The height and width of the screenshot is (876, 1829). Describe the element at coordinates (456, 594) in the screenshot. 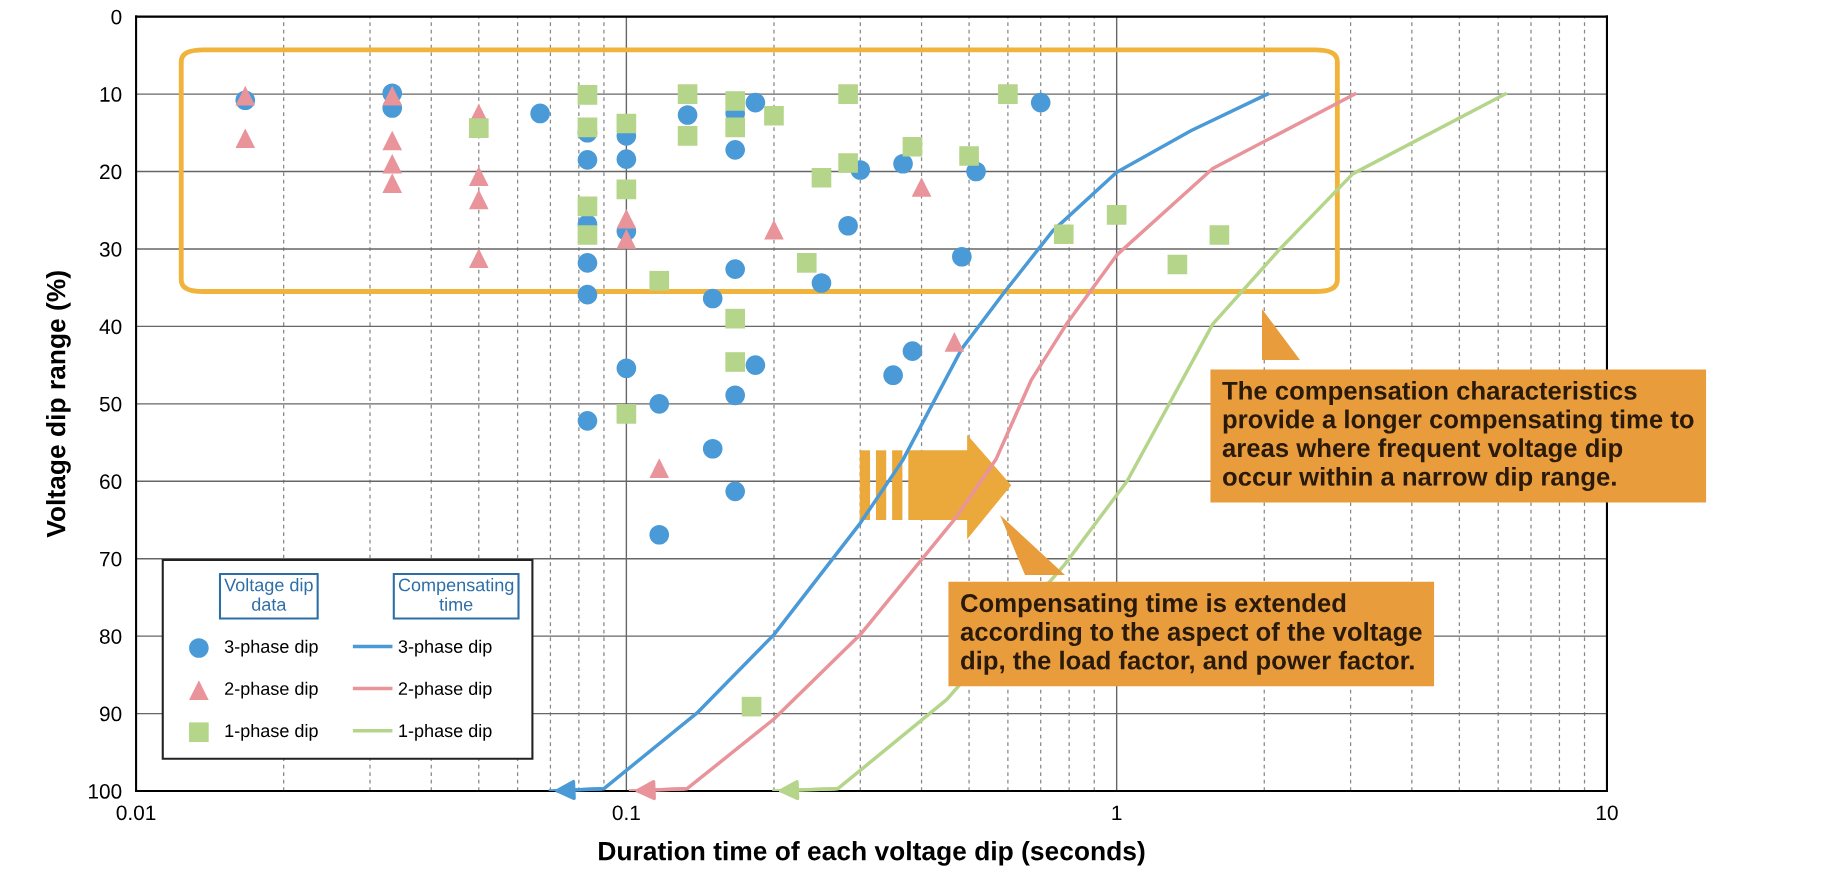

I see `annotation: Compensating time` at that location.